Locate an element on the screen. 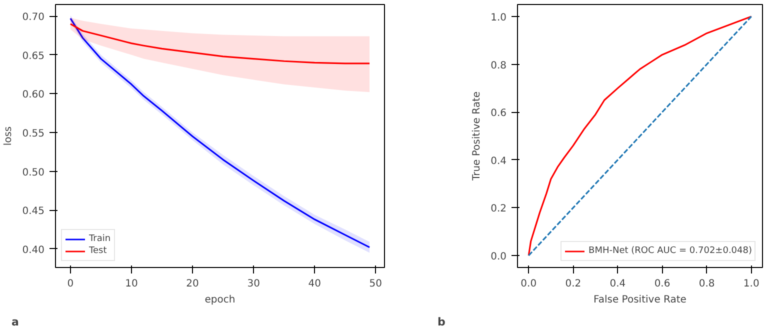  x-axis-title: epoch is located at coordinates (220, 300).